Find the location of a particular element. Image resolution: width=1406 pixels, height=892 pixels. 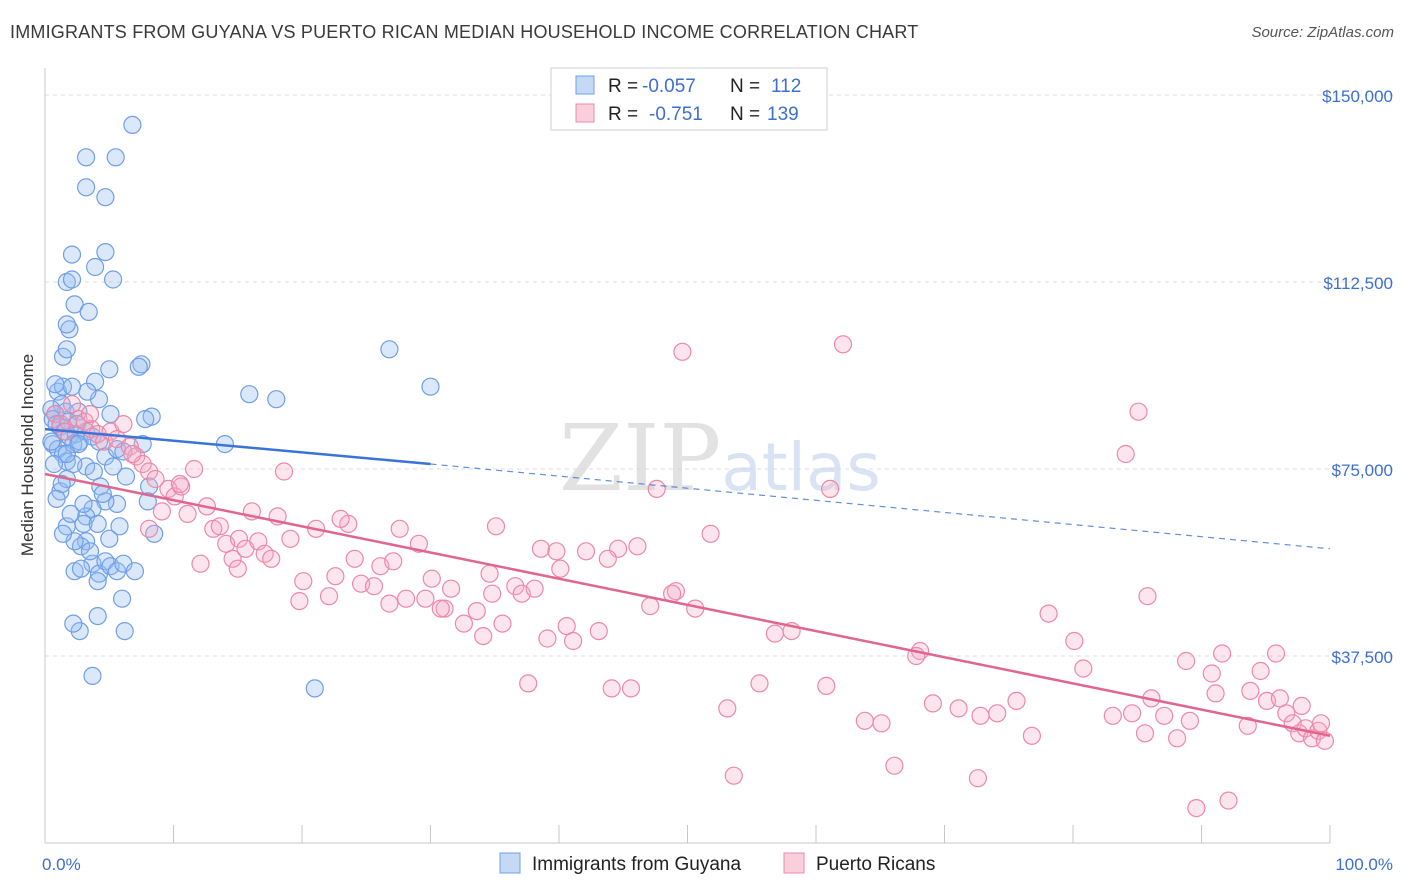

legend-swatch-guyana is located at coordinates (585, 85).